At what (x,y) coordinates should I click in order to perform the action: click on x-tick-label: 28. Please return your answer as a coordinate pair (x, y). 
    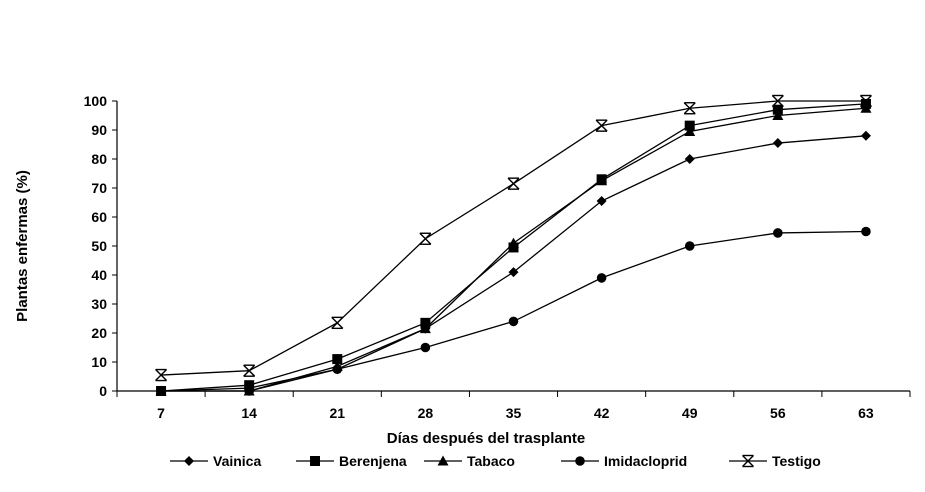
    Looking at the image, I should click on (426, 413).